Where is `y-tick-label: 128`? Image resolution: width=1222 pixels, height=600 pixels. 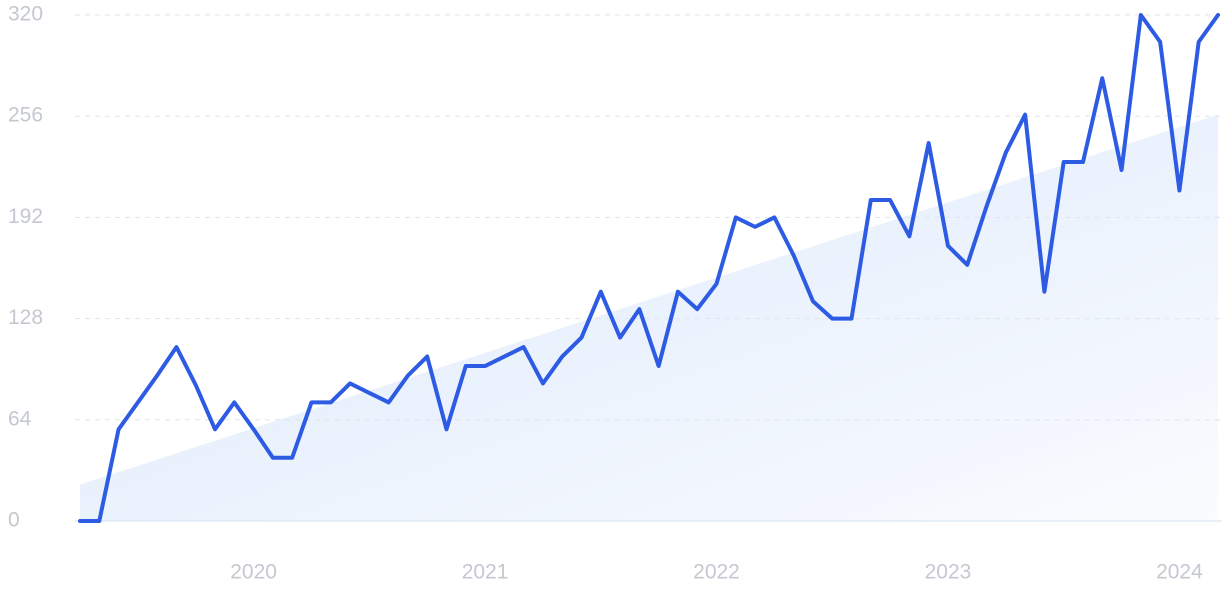
y-tick-label: 128 is located at coordinates (25, 317).